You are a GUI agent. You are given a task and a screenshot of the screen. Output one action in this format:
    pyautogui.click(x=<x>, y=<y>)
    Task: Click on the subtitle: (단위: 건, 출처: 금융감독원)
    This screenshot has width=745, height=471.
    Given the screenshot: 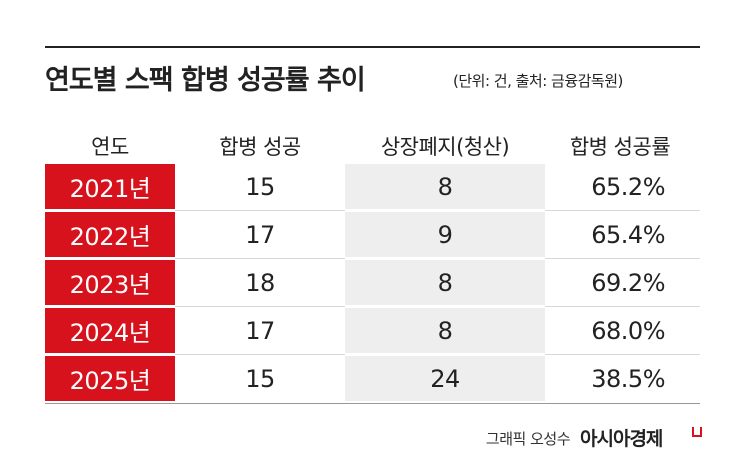 What is the action you would take?
    pyautogui.click(x=538, y=81)
    